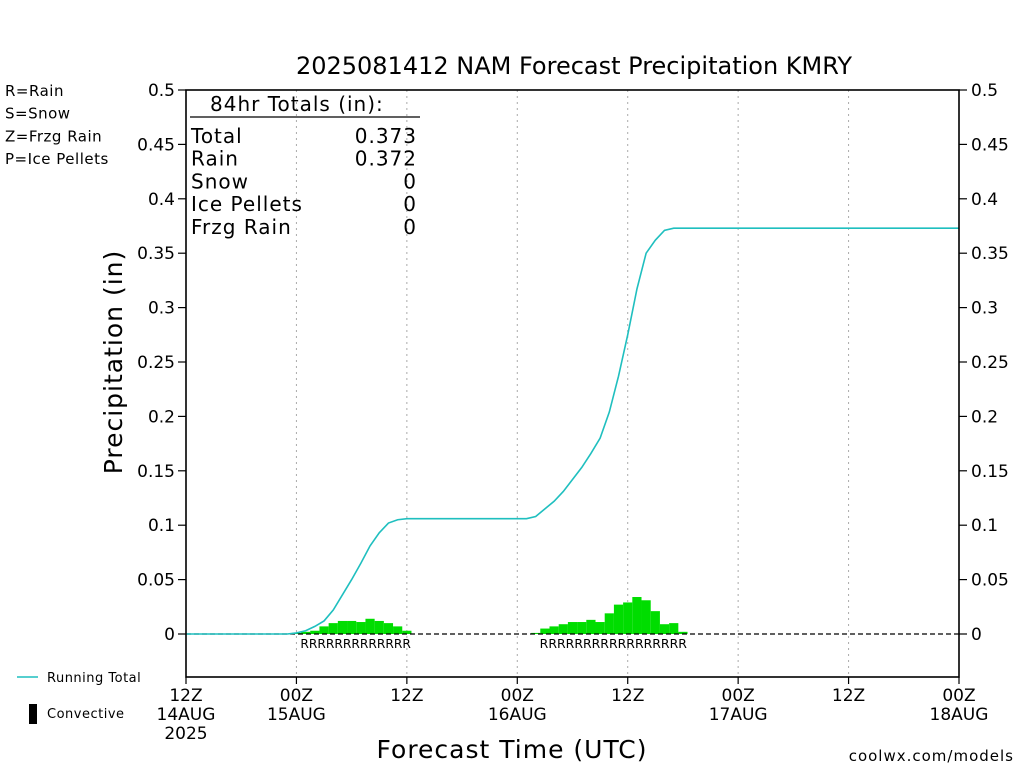  I want to click on precip-type-label: RRRRRRRRRRRRR, so click(355, 644).